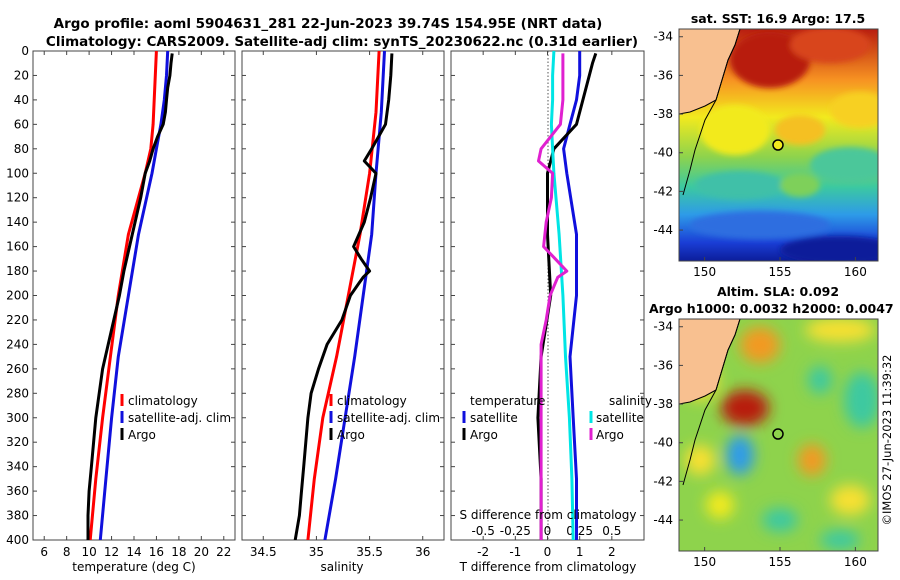 The width and height of the screenshot is (900, 580). Describe the element at coordinates (201, 552) in the screenshot. I see `x-tick-label: 20` at that location.